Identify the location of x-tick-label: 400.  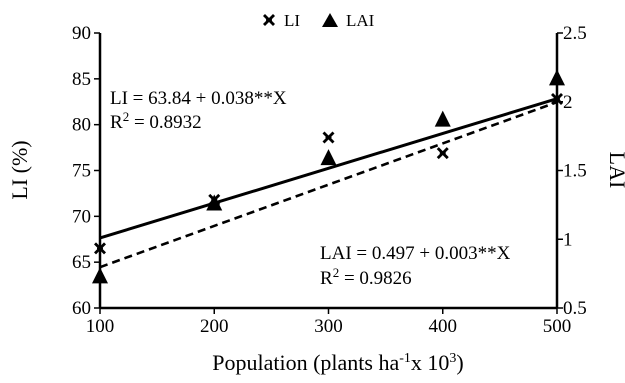
(443, 326).